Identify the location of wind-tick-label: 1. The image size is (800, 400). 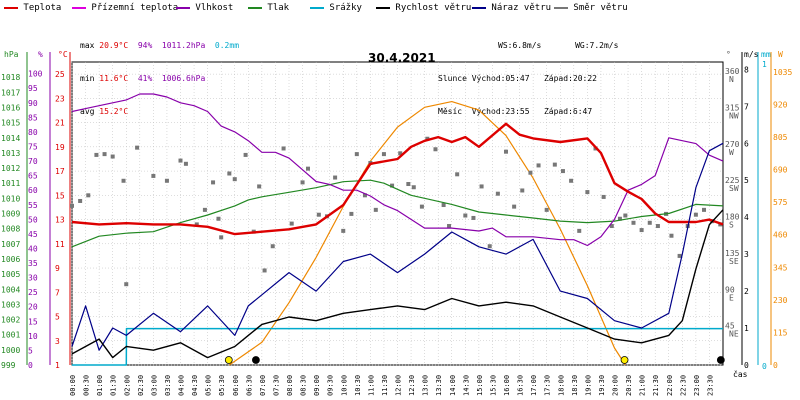
(746, 328).